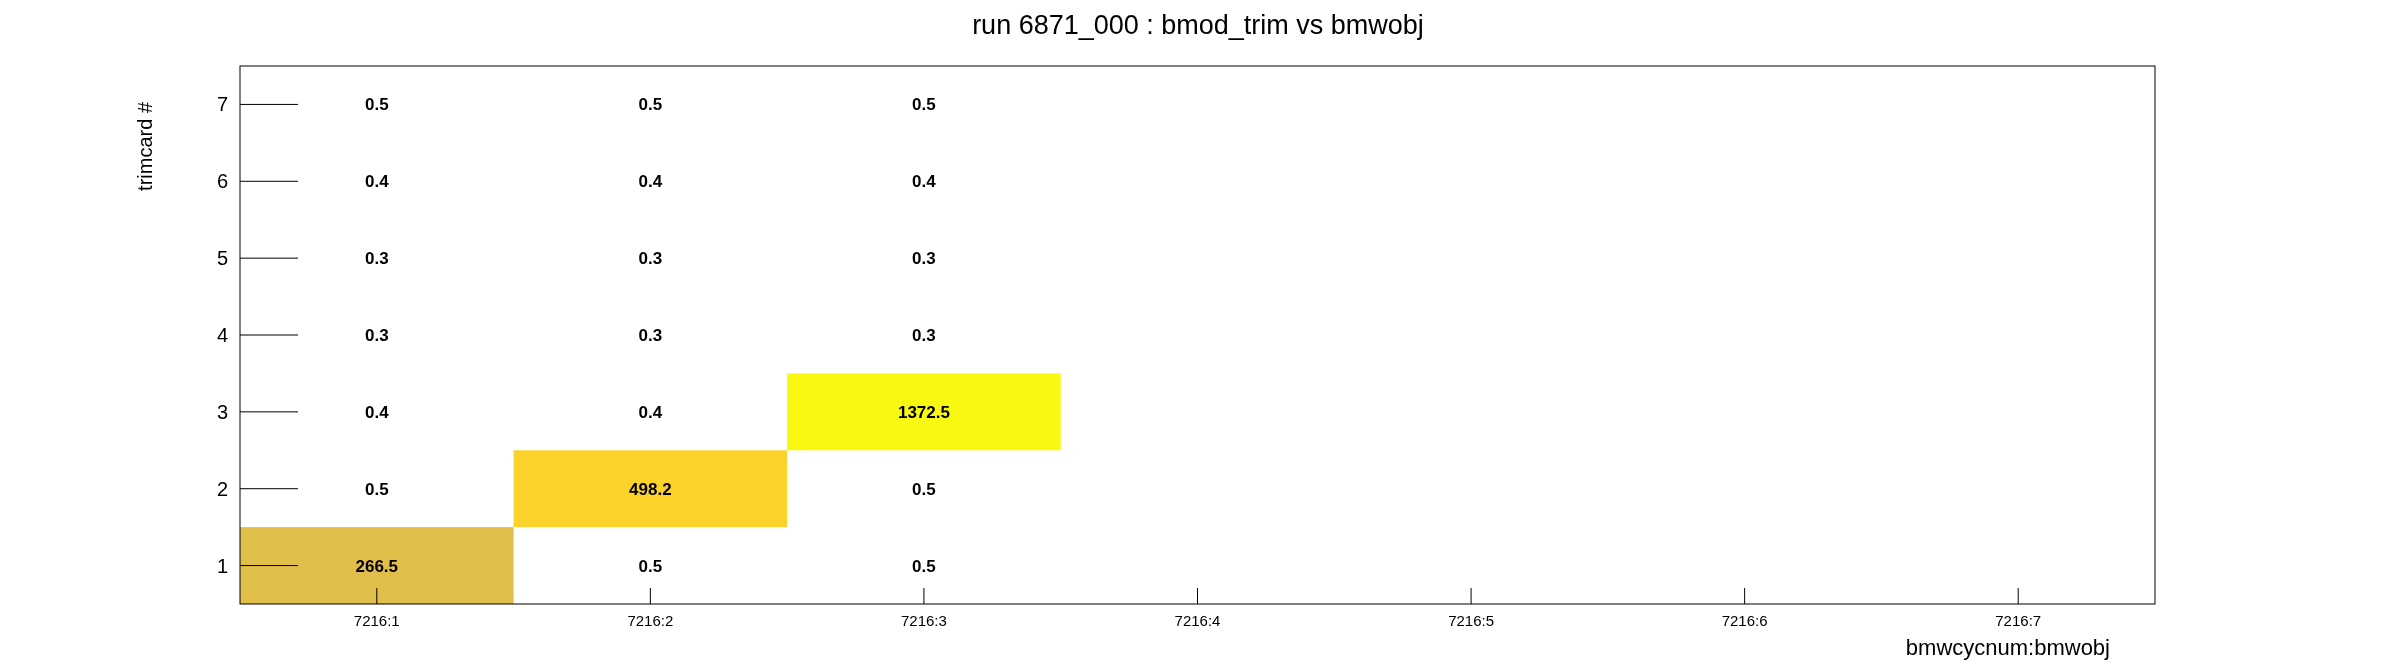 This screenshot has width=2396, height=672. Describe the element at coordinates (1197, 620) in the screenshot. I see `x-tick-label: 7216:4` at that location.